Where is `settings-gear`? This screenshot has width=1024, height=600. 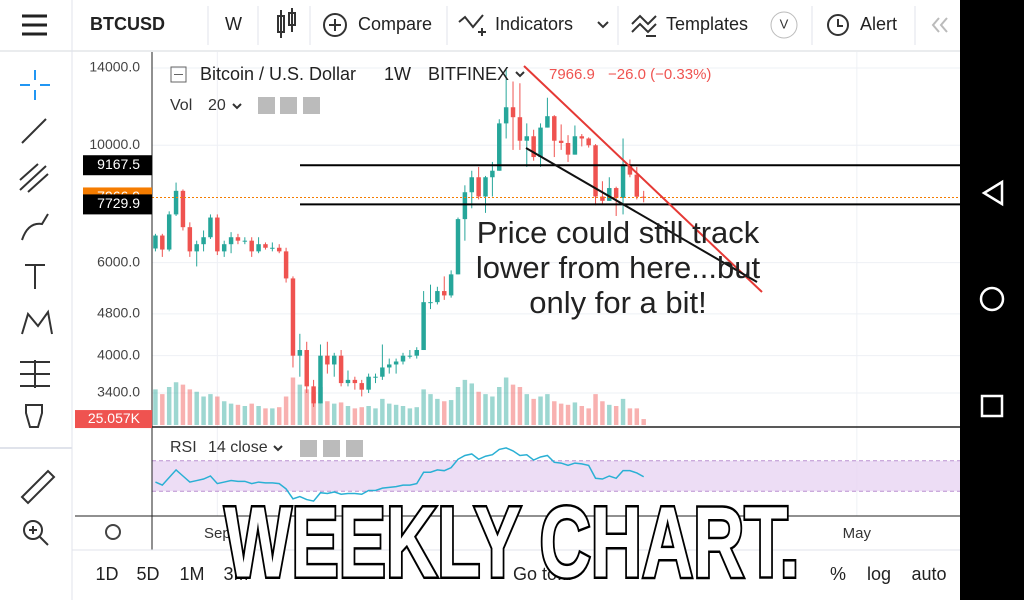 settings-gear is located at coordinates (113, 532).